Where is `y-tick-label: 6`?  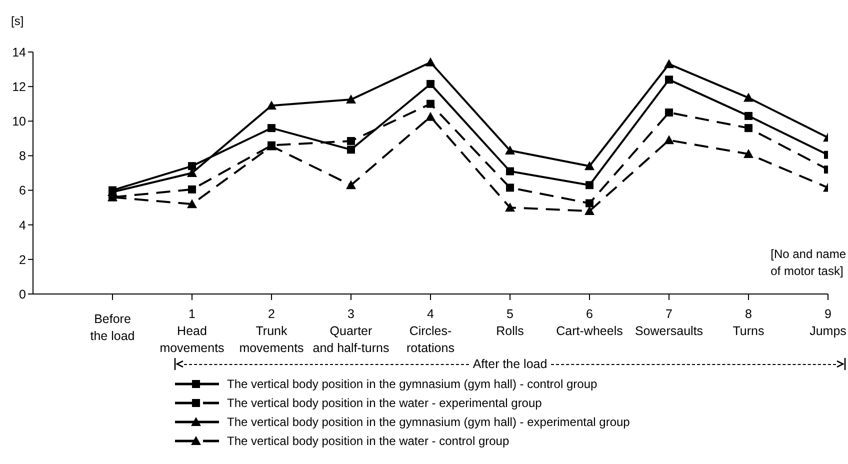 y-tick-label: 6 is located at coordinates (22, 191).